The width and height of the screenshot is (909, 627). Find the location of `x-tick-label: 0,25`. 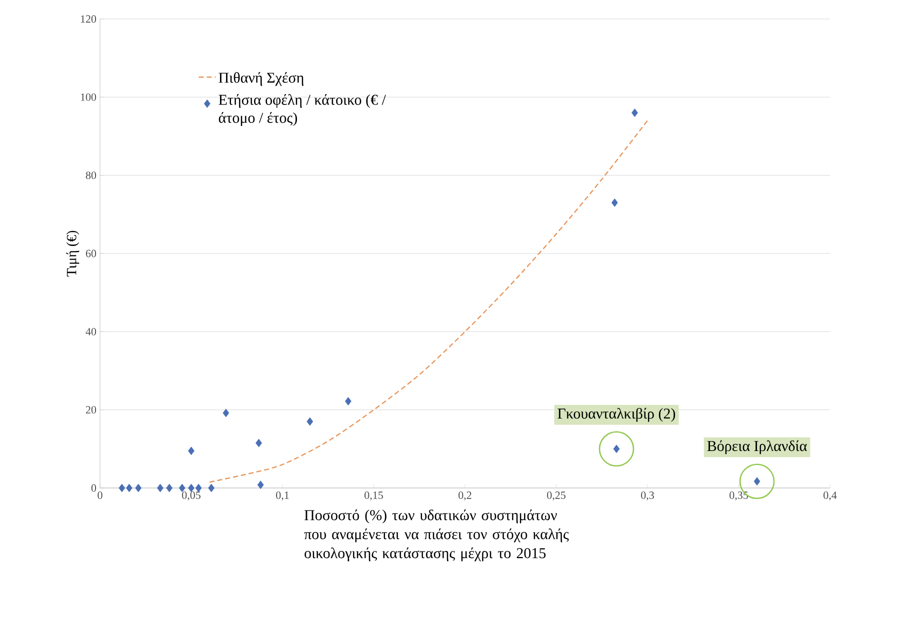

x-tick-label: 0,25 is located at coordinates (556, 496).